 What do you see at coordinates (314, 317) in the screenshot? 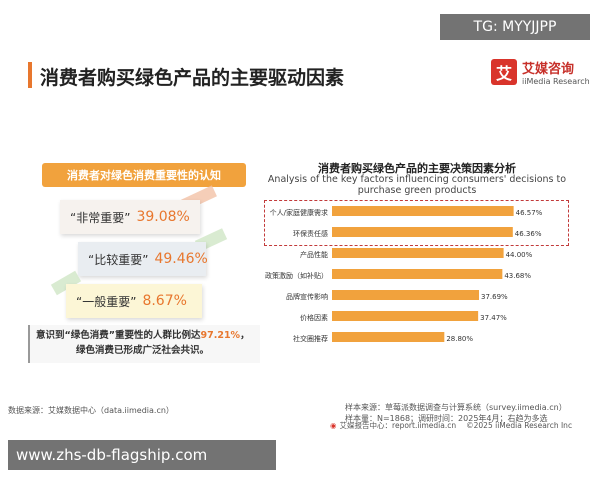
I see `category-label: 价格因素` at bounding box center [314, 317].